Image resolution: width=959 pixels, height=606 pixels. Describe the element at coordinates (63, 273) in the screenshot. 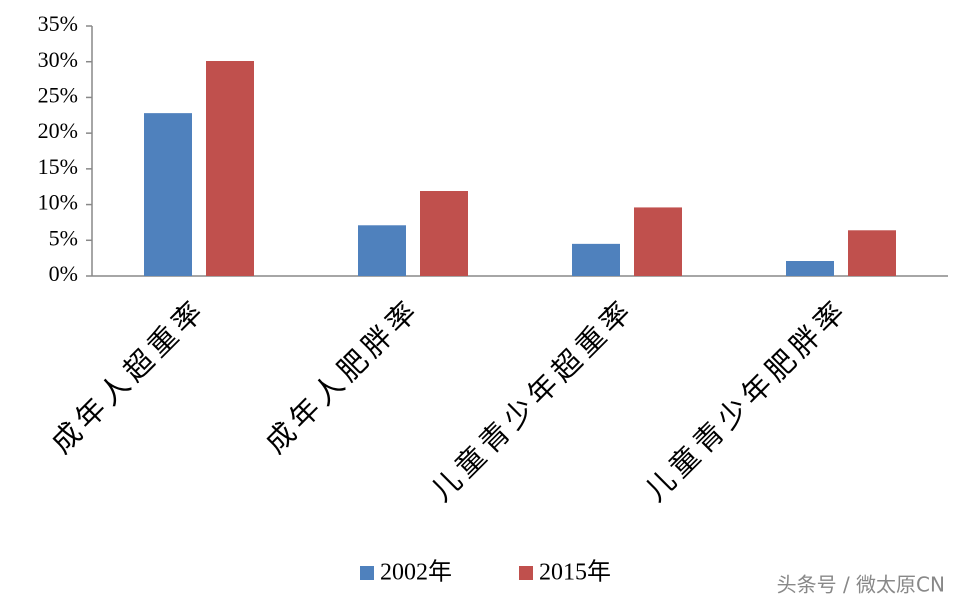

I see `y-tick-label: 0%` at that location.